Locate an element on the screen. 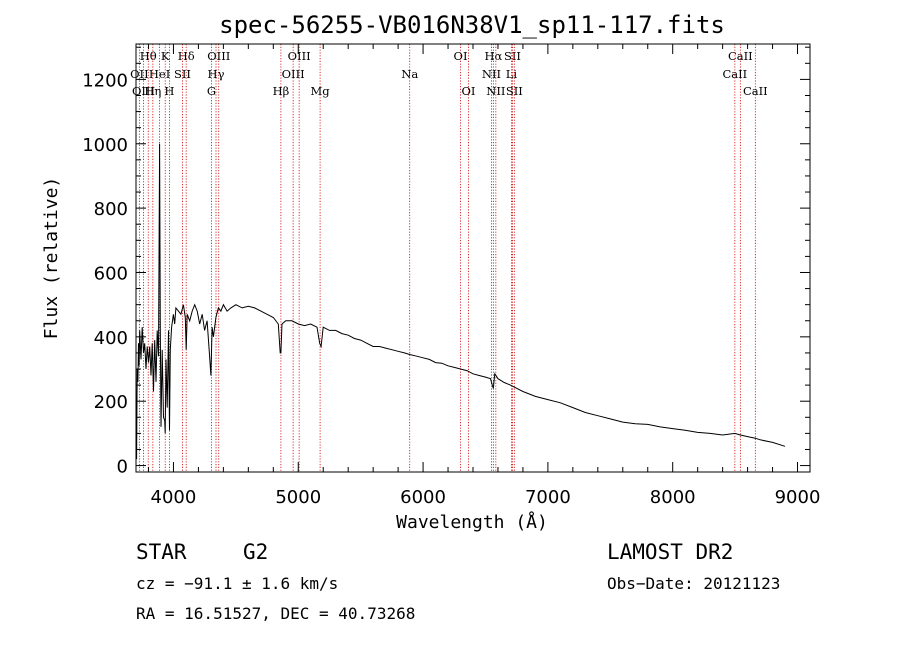 The height and width of the screenshot is (649, 900). x-tick-label: 8000 is located at coordinates (673, 497).